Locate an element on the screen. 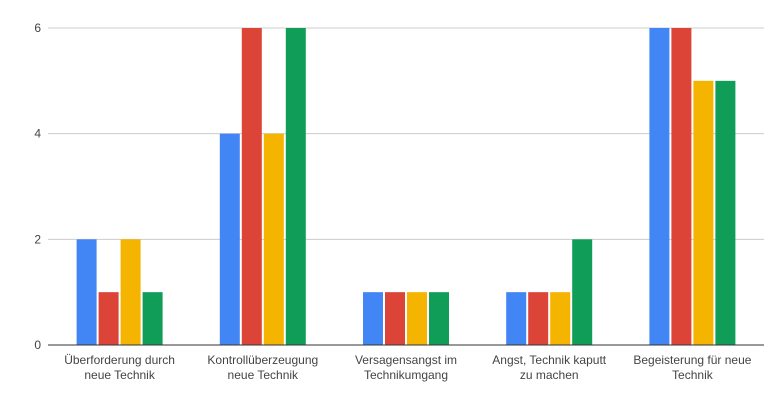 This screenshot has height=402, width=784. x-category-label-line: Kontrollüberzeugung is located at coordinates (262, 360).